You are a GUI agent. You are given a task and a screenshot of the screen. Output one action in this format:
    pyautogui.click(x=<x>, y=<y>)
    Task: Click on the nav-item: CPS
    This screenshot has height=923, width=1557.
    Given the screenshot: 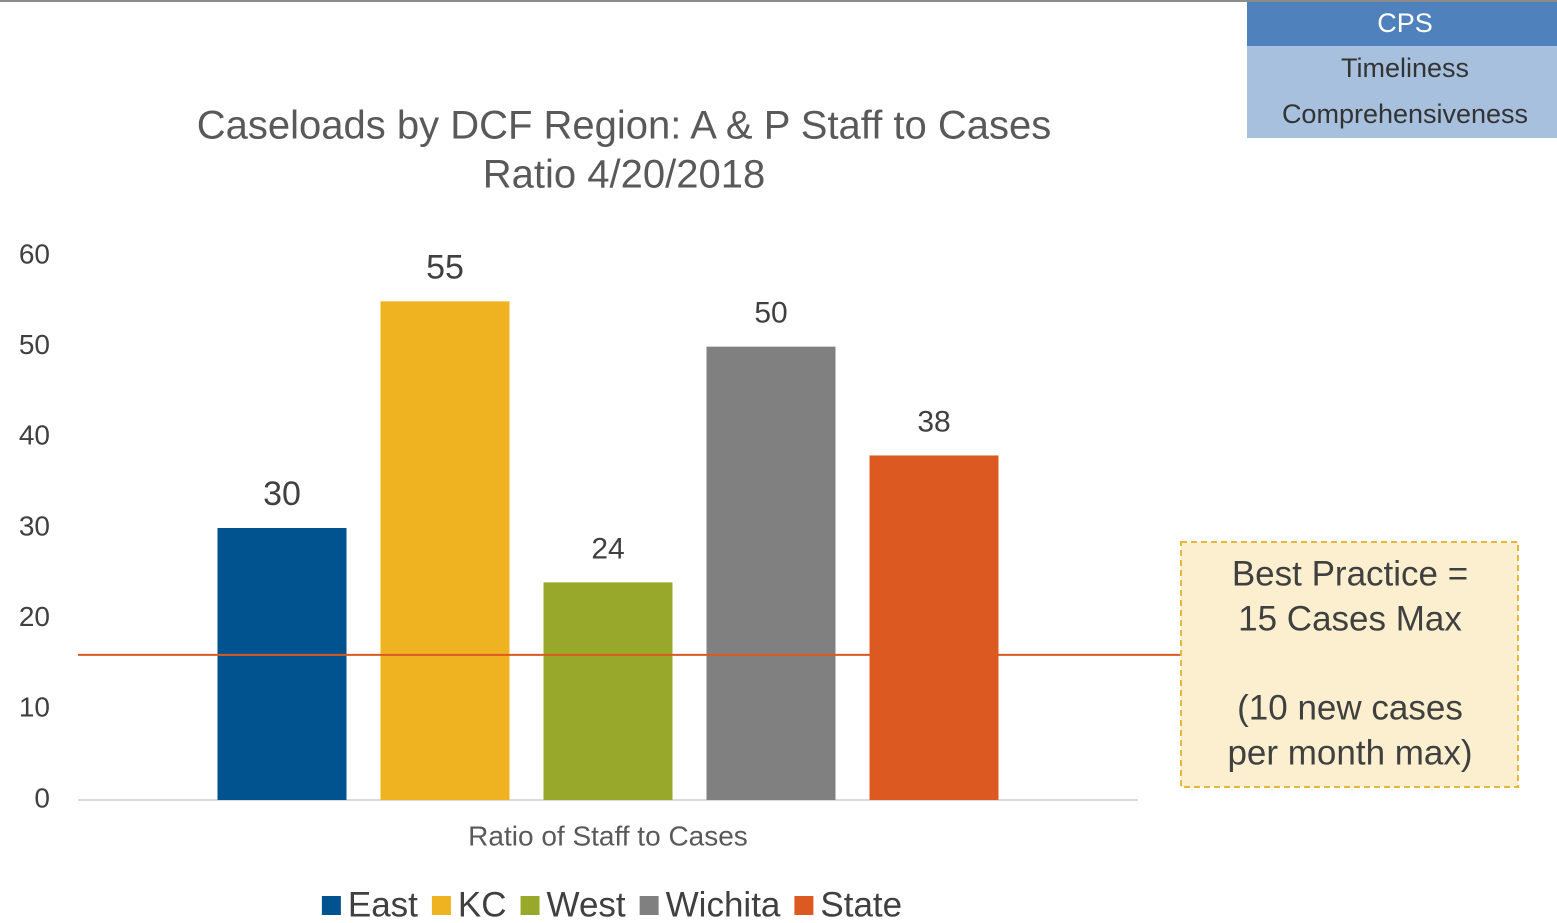 What is the action you would take?
    pyautogui.click(x=1405, y=23)
    